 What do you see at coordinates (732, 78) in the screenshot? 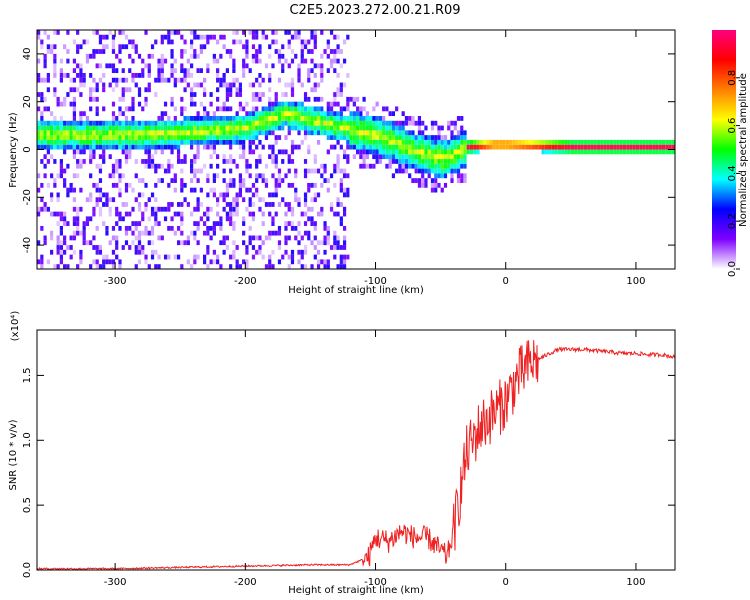
I see `colorbar-tick-label: 0.8` at bounding box center [732, 78].